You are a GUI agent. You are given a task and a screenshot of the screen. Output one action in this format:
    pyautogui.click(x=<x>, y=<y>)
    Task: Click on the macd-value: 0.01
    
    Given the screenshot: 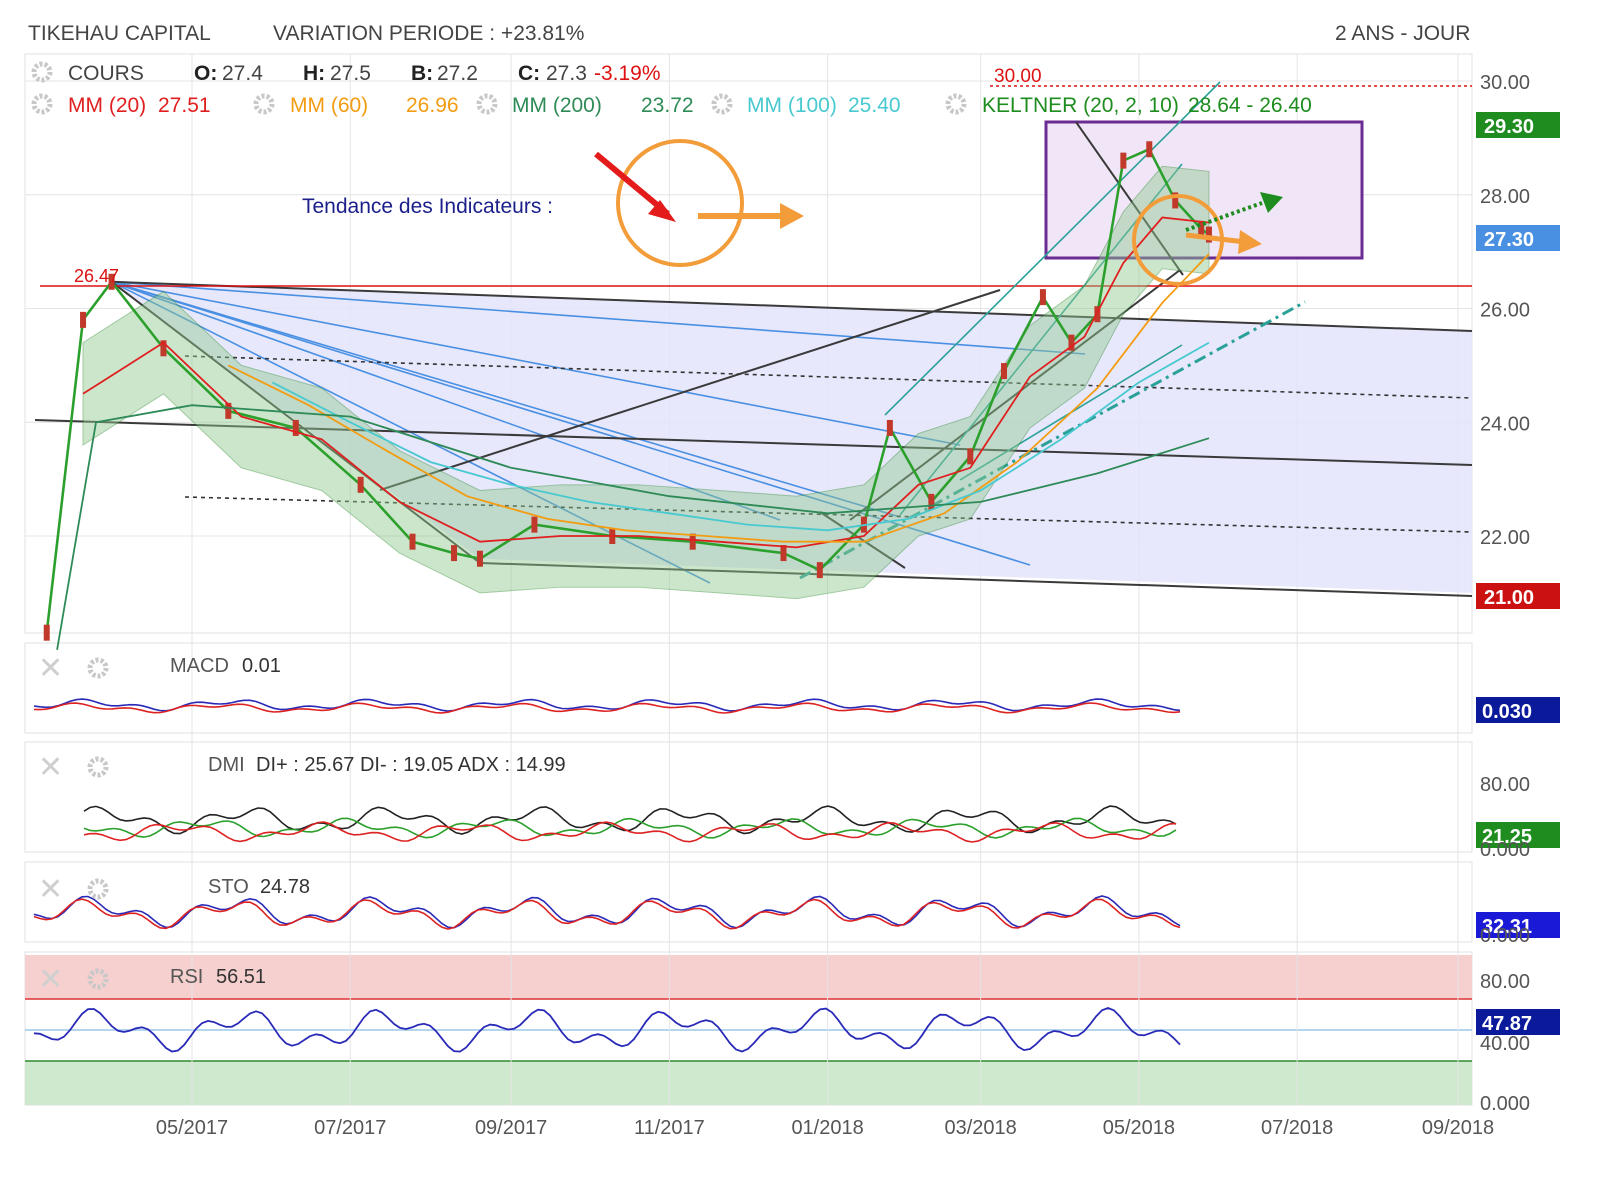 What is the action you would take?
    pyautogui.click(x=261, y=666)
    